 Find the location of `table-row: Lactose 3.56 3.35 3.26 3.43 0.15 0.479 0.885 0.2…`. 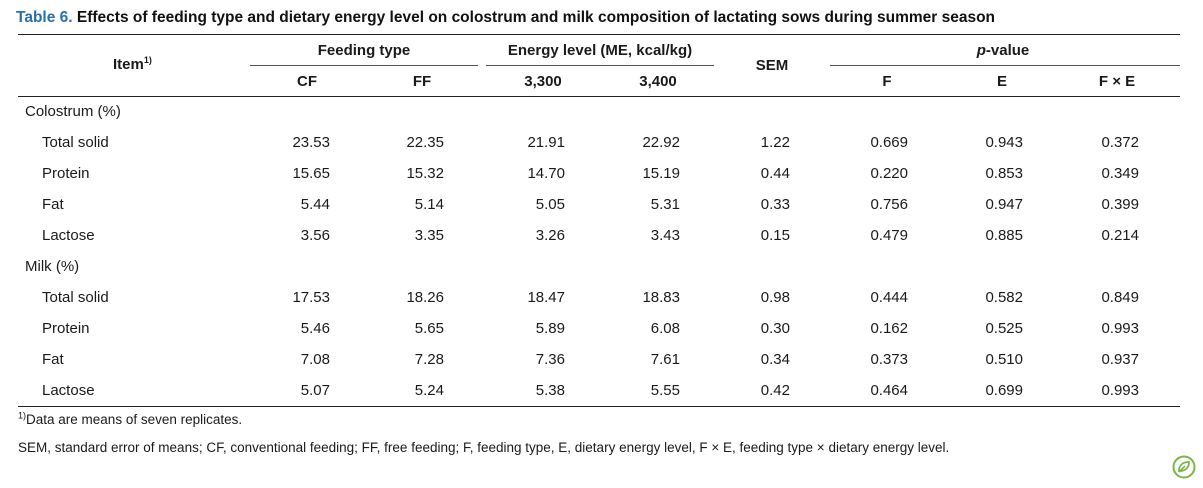

table-row: Lactose 3.56 3.35 3.26 3.43 0.15 0.479 0.885 0.2… is located at coordinates (601, 235).